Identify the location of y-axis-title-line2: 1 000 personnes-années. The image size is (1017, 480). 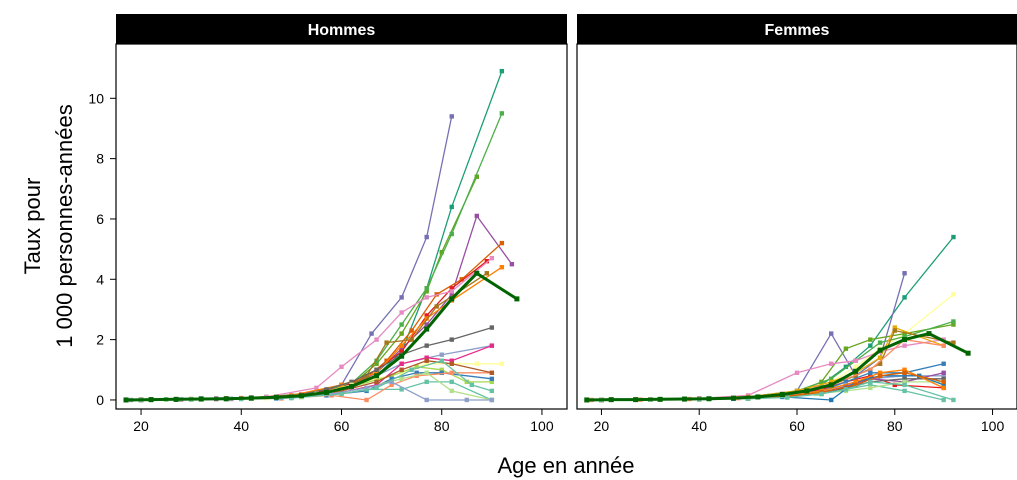
(64, 225).